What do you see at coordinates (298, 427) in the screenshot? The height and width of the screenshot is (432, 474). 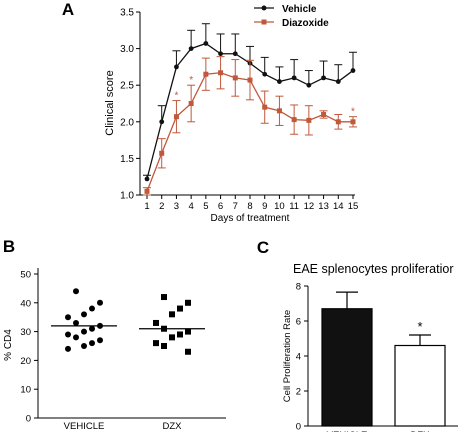 I see `panel-c-y-tick-label: 0` at bounding box center [298, 427].